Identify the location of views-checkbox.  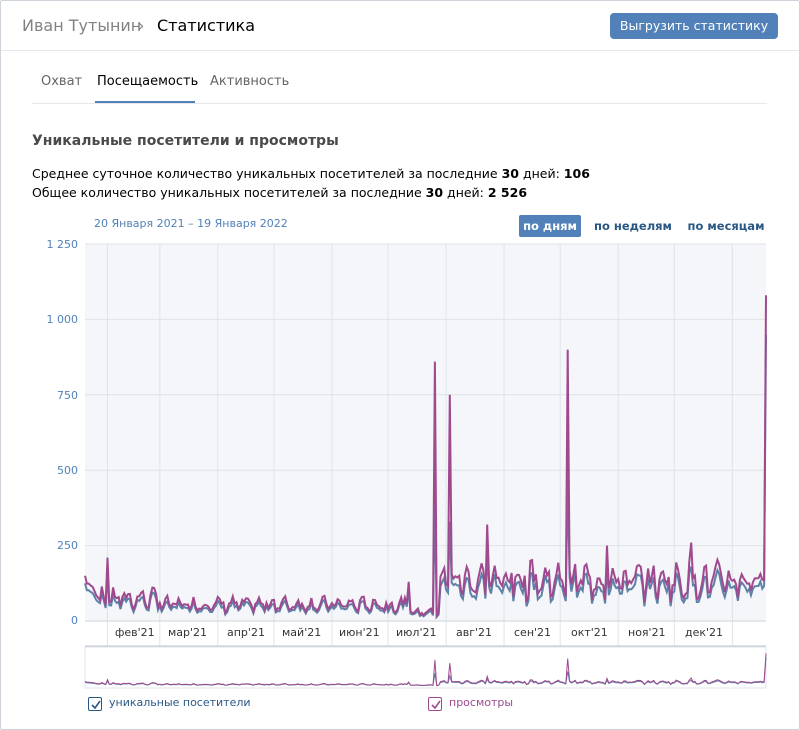
(435, 704).